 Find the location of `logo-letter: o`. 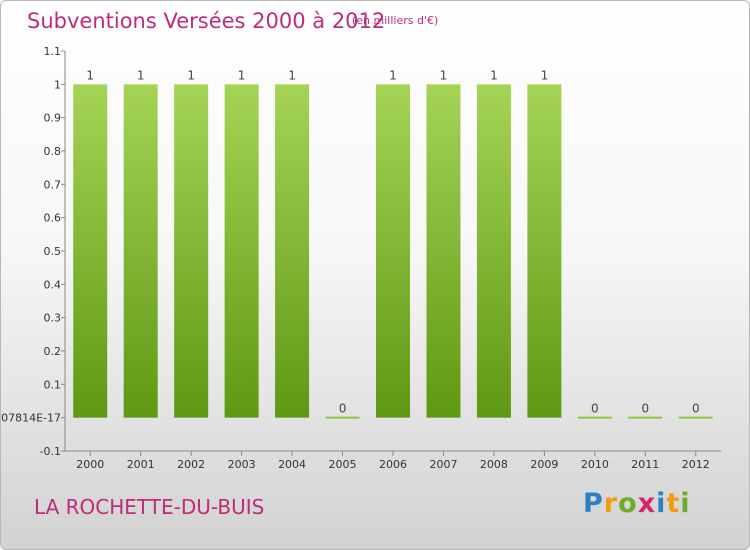

logo-letter: o is located at coordinates (628, 503).